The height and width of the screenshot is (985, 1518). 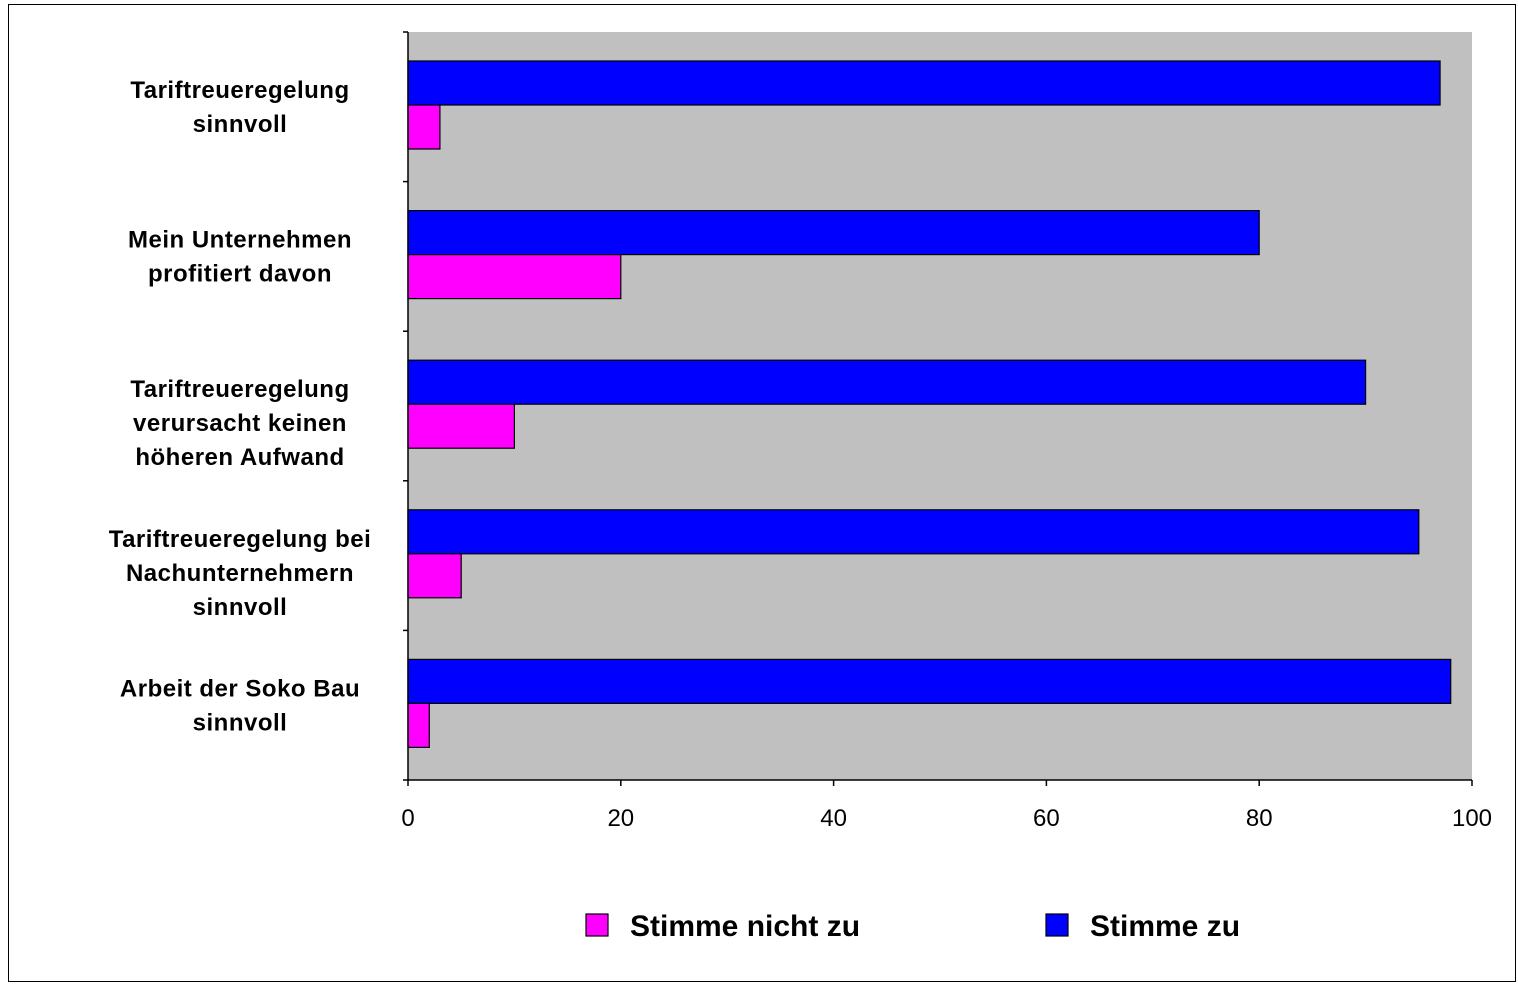 What do you see at coordinates (1165, 926) in the screenshot?
I see `legend-label-1: Stimme zu` at bounding box center [1165, 926].